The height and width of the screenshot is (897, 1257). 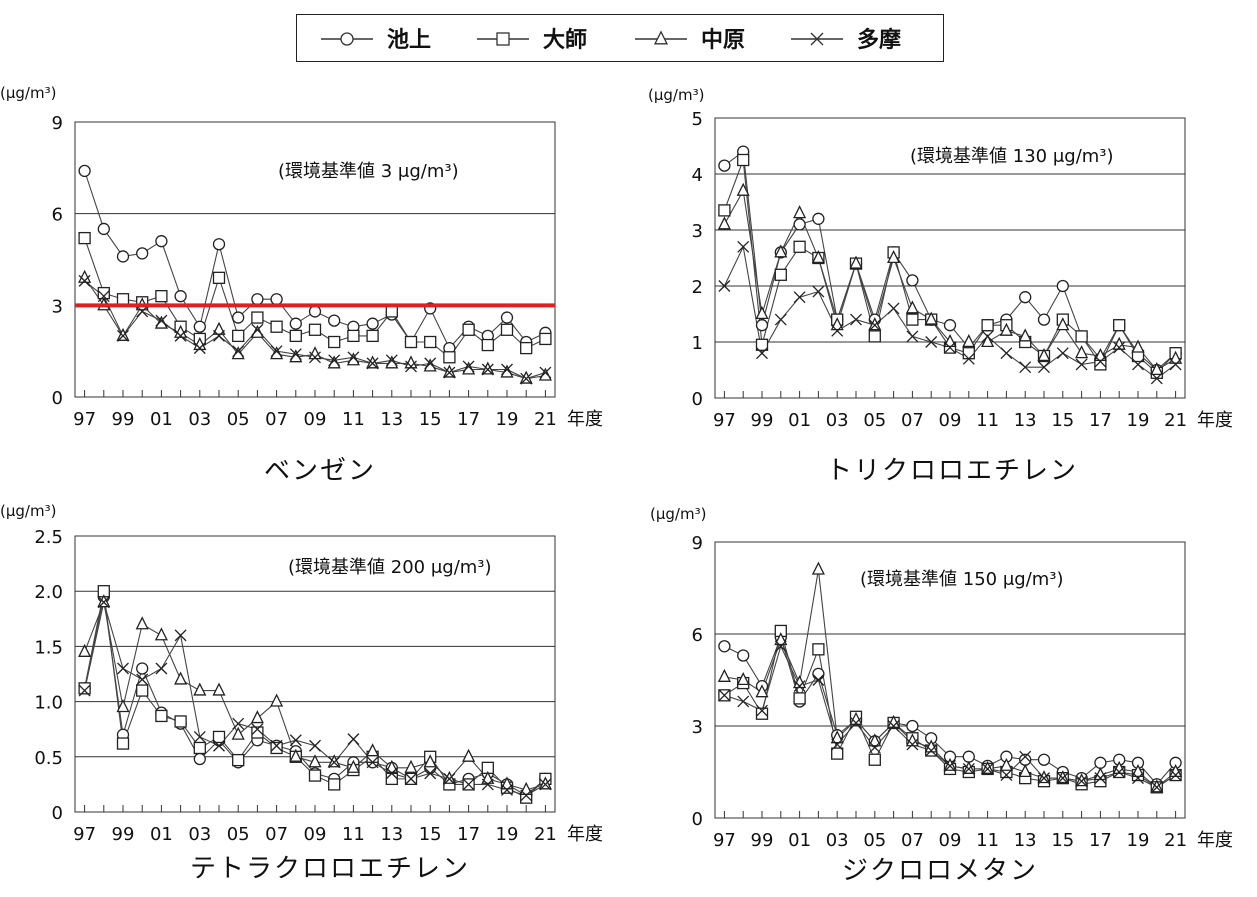 What do you see at coordinates (376, 40) in the screenshot?
I see `legend-item-circle: 池上` at bounding box center [376, 40].